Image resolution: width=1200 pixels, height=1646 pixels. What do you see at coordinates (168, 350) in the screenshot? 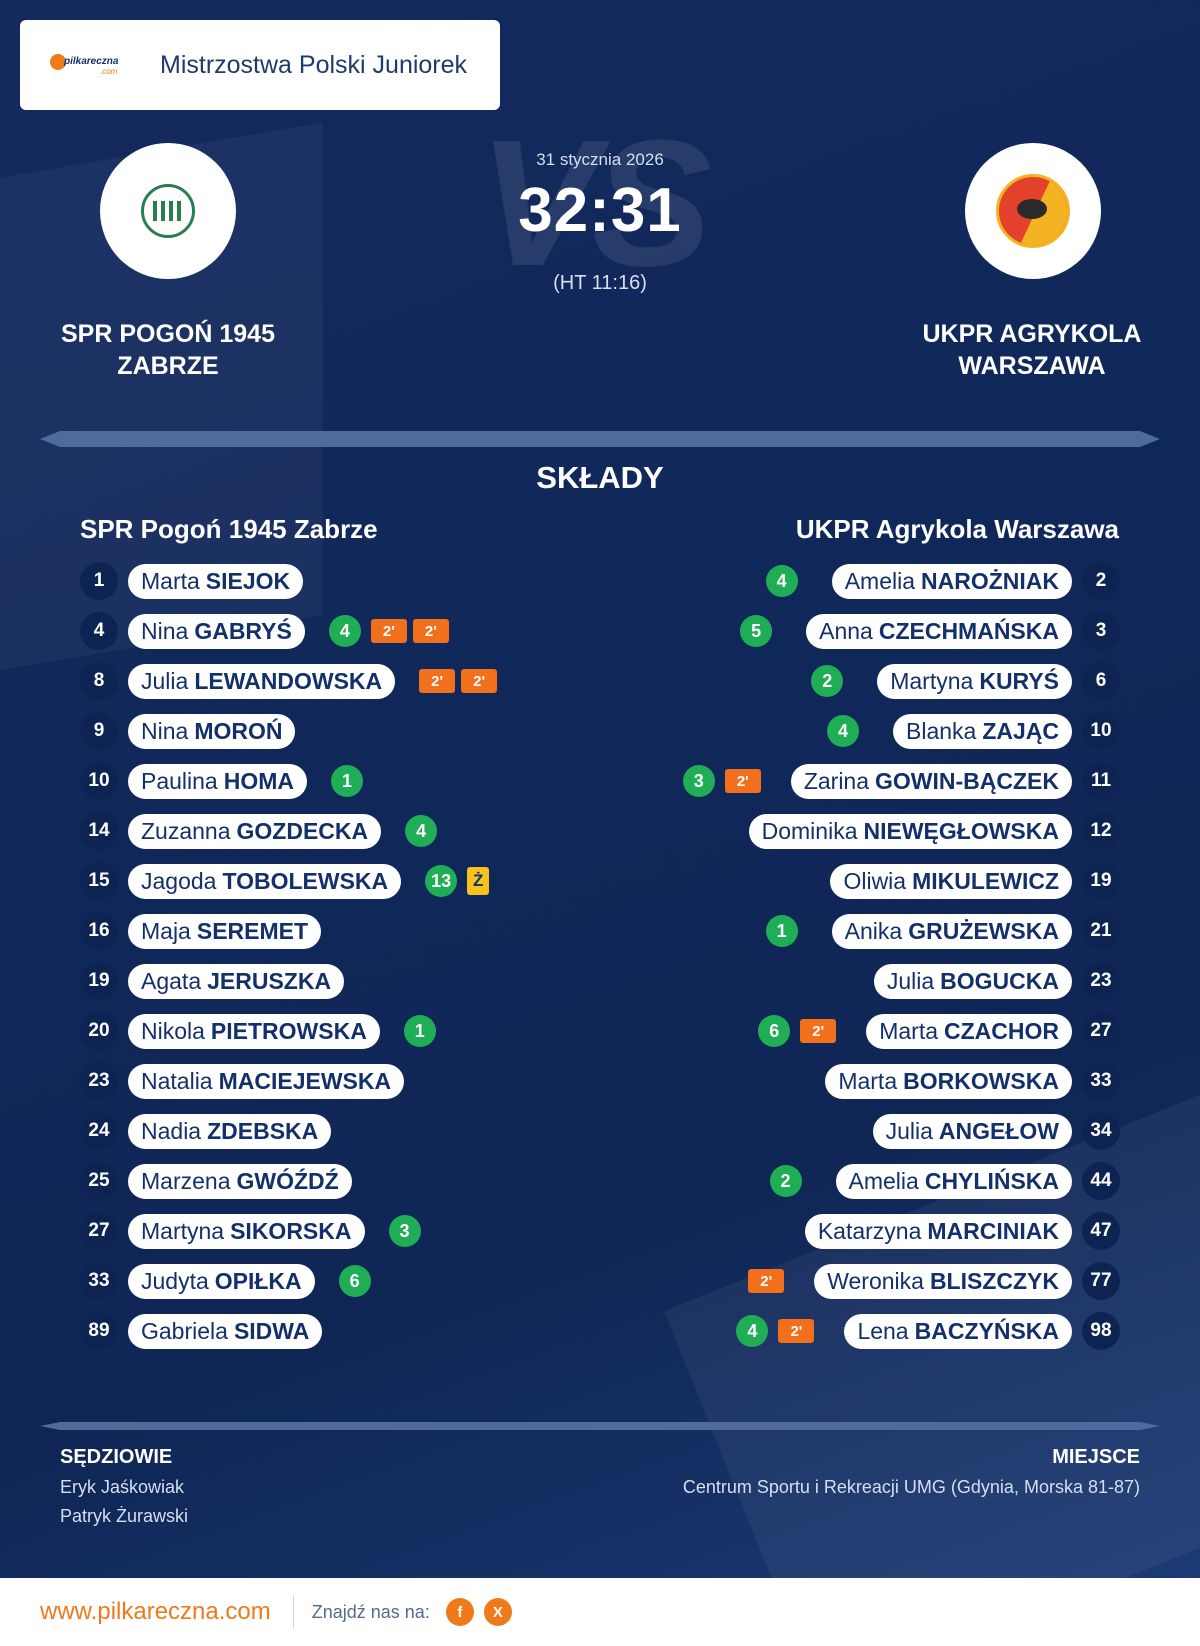
I see `home-team-name: SPR POGOŃ 1945 ZABRZE` at bounding box center [168, 350].